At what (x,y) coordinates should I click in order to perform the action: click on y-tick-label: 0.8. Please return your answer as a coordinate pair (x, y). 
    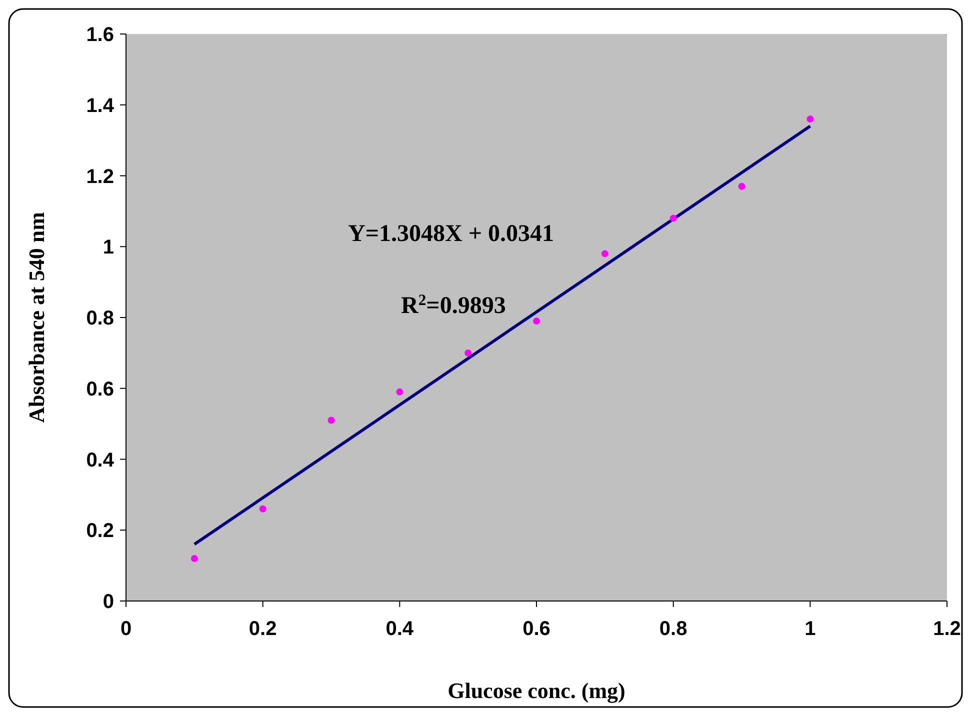
    Looking at the image, I should click on (100, 319).